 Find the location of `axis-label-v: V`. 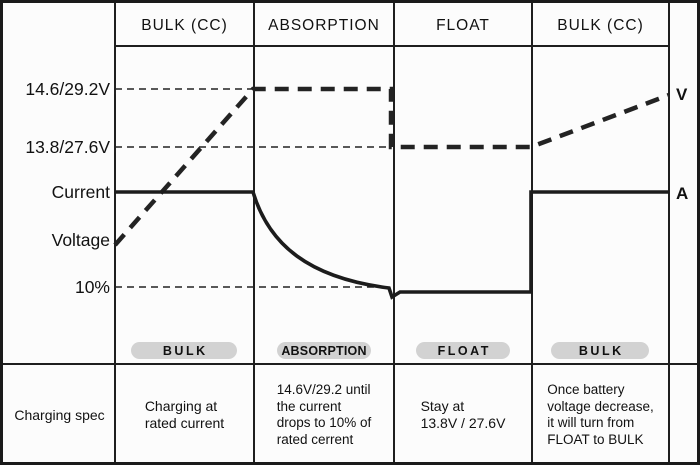

axis-label-v: V is located at coordinates (682, 94).